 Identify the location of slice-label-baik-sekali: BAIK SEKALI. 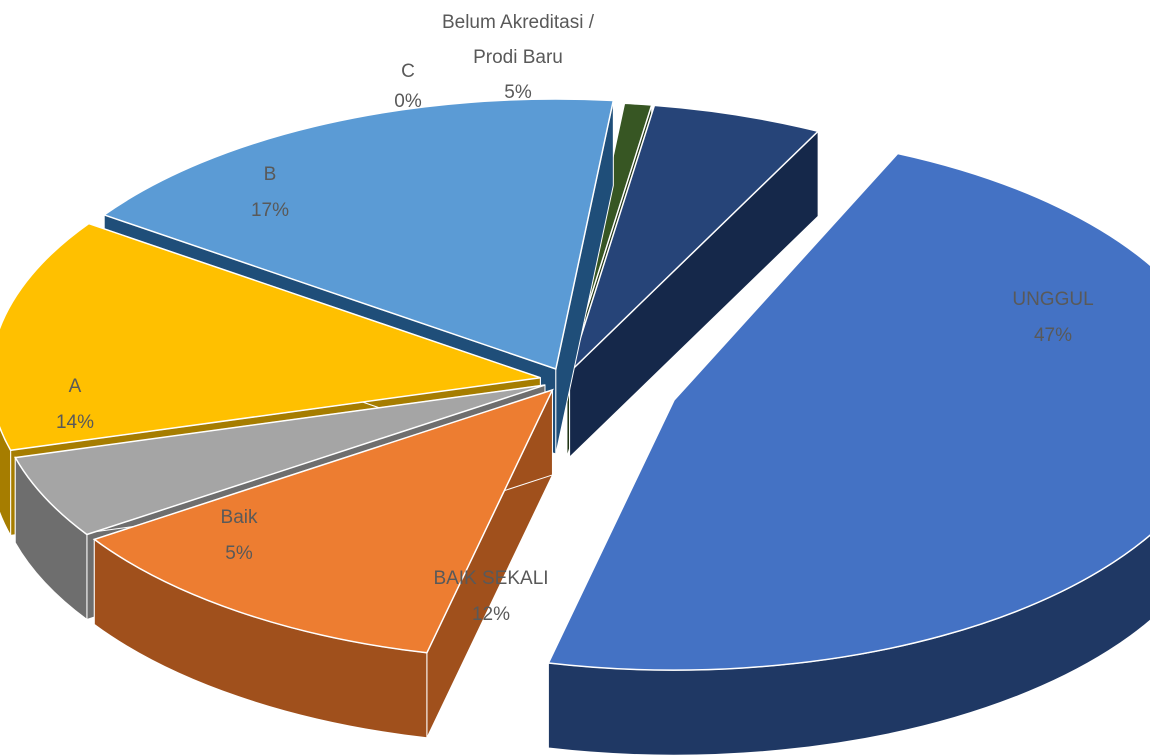
(490, 578).